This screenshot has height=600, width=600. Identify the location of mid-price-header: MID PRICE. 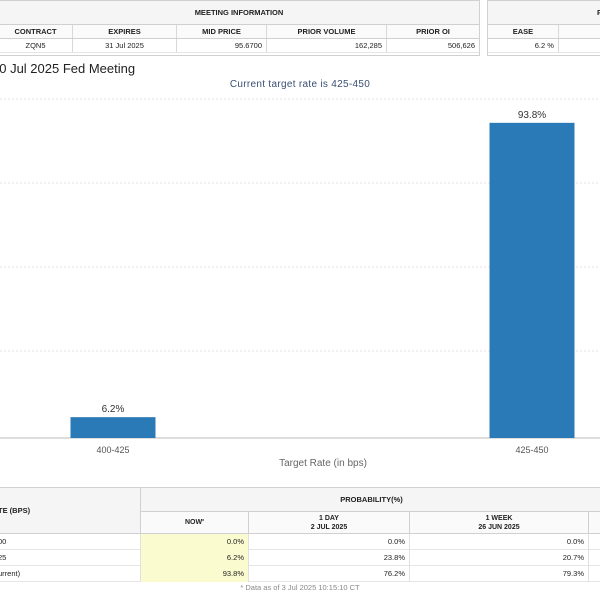
(222, 31).